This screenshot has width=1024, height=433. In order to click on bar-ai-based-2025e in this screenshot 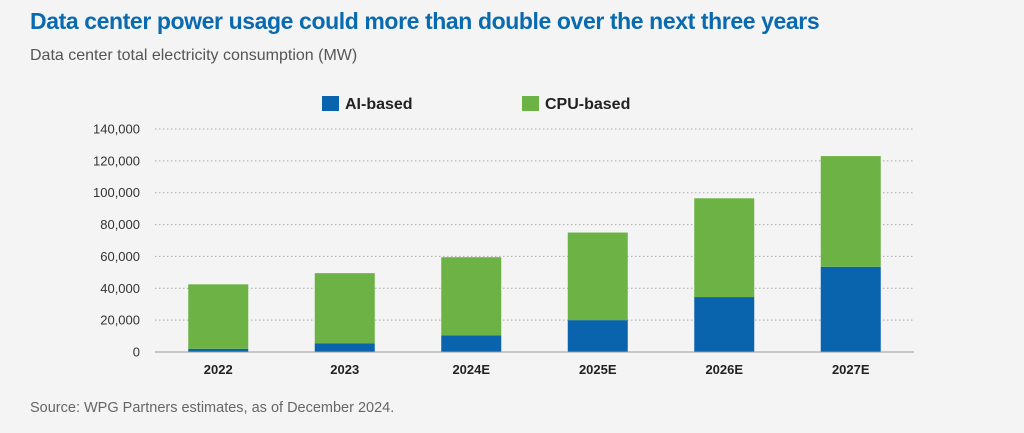, I will do `click(597, 336)`.